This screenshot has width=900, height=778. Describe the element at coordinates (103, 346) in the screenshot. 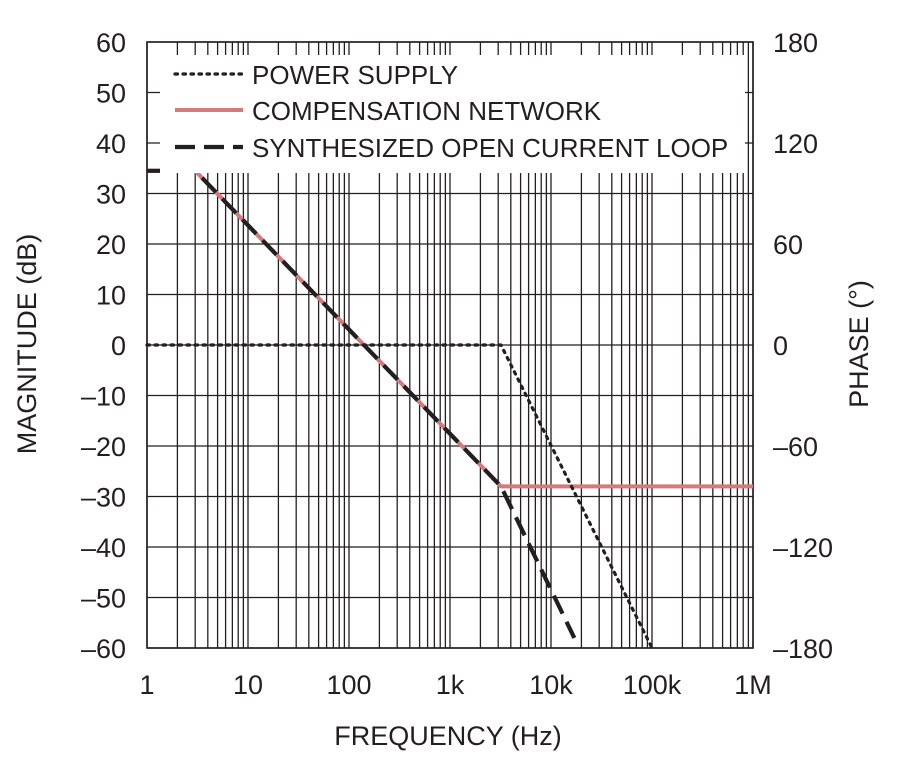

I see `y-tick-labels: 60 50 40 30 20 10 0 –10 –20 –30 –40 –50 –60` at that location.